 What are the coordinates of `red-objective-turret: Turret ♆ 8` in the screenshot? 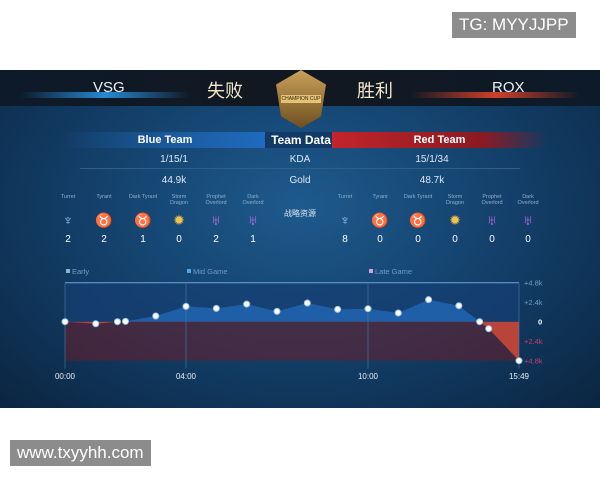 It's located at (345, 219).